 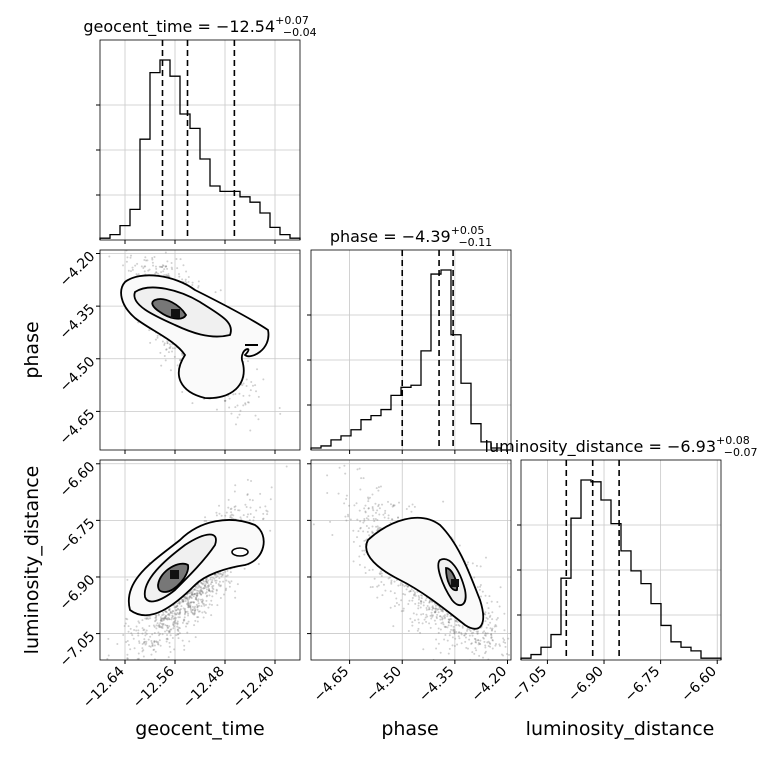 I want to click on x-tick-label: −4.65, so click(x=332, y=685).